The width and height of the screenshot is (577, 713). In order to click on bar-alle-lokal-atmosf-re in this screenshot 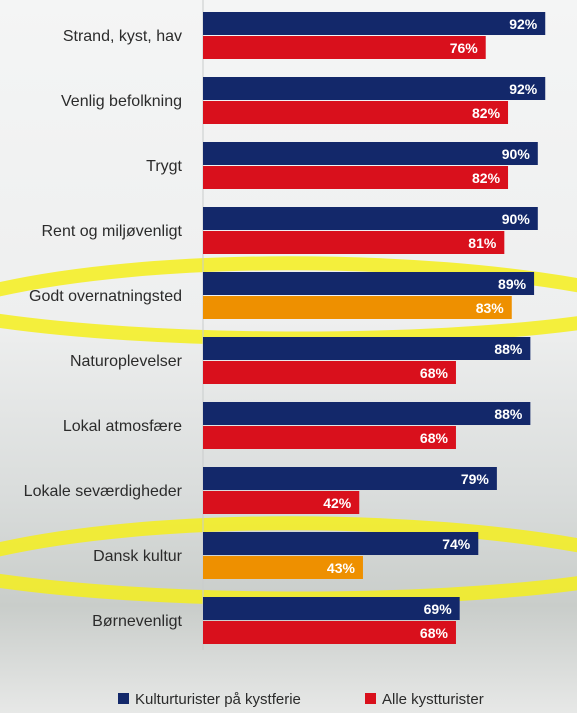, I will do `click(329, 437)`.